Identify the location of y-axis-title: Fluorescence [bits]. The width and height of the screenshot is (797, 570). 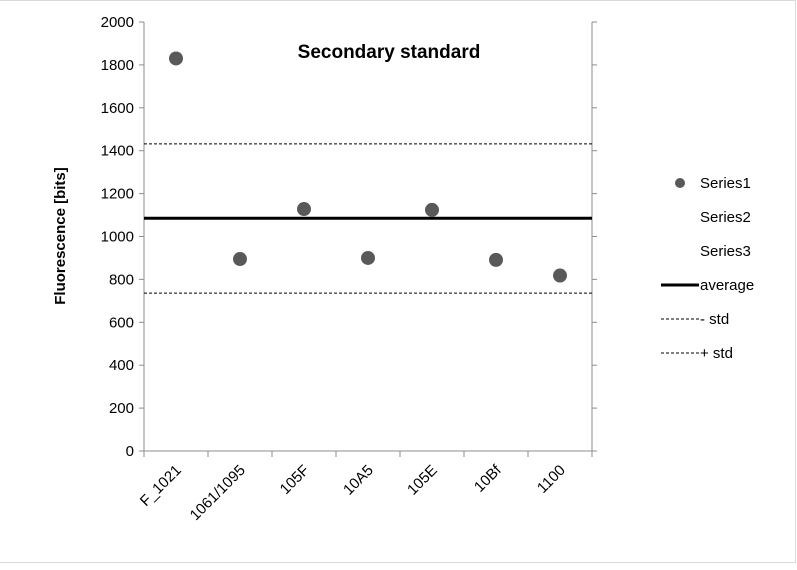
(60, 236).